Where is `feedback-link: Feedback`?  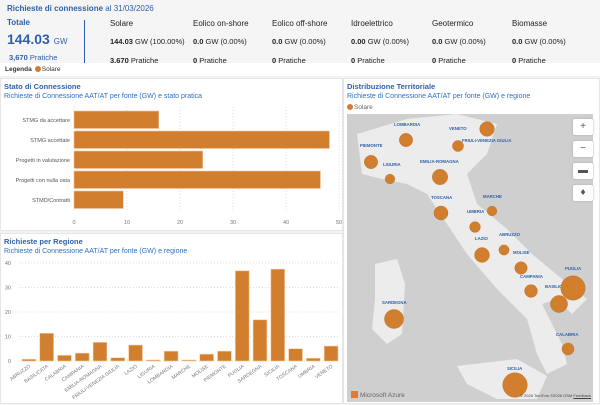
feedback-link: Feedback is located at coordinates (582, 395).